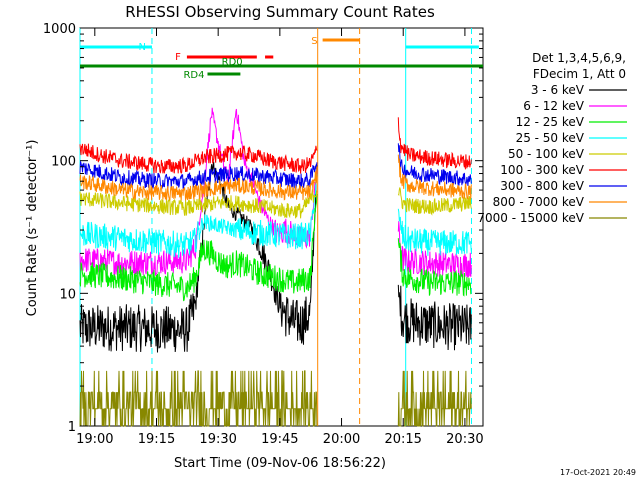 The height and width of the screenshot is (480, 640). Describe the element at coordinates (530, 218) in the screenshot. I see `legend-label-7000-15000-kev: 7000 - 15000 keV` at that location.